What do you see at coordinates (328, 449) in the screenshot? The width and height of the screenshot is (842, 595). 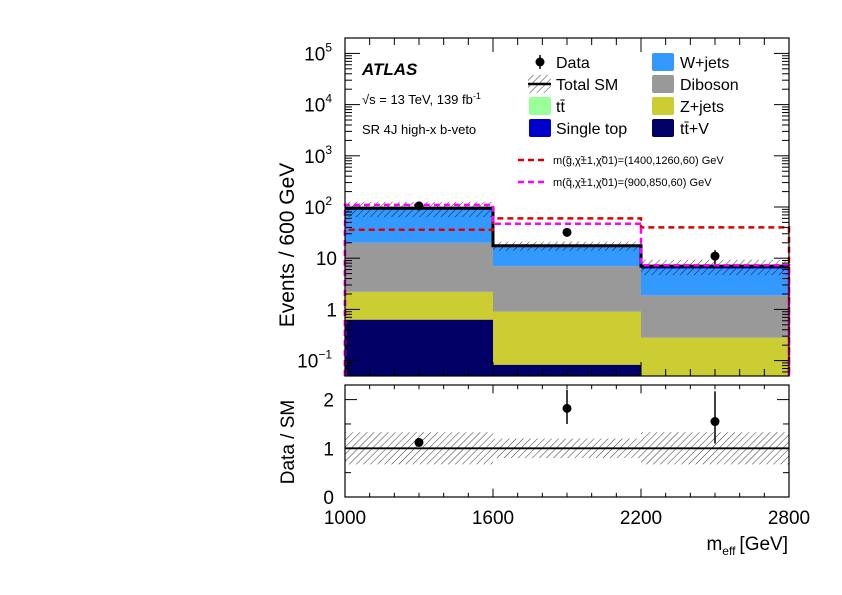 I see `ratio-y-tick-label: 1` at bounding box center [328, 449].